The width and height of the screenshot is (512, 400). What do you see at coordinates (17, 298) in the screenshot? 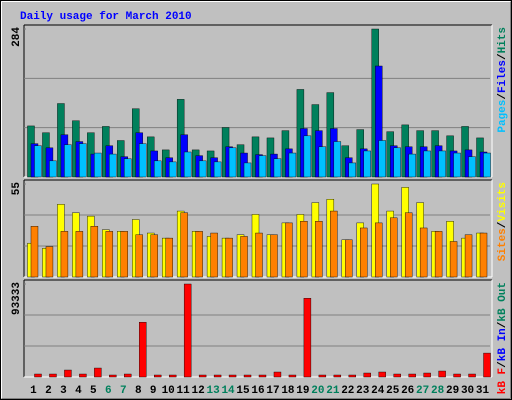
I see `y-tick-label: 93333` at bounding box center [17, 298].